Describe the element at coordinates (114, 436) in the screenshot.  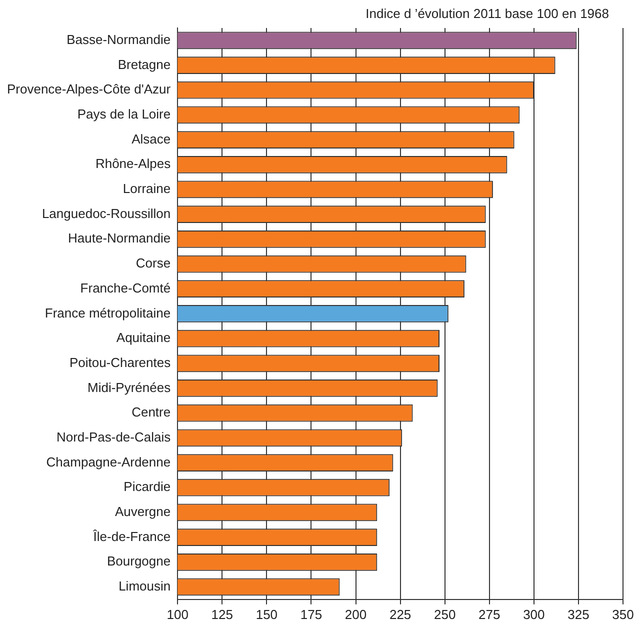
I see `y-tick-label: Nord-Pas-de-Calais` at that location.